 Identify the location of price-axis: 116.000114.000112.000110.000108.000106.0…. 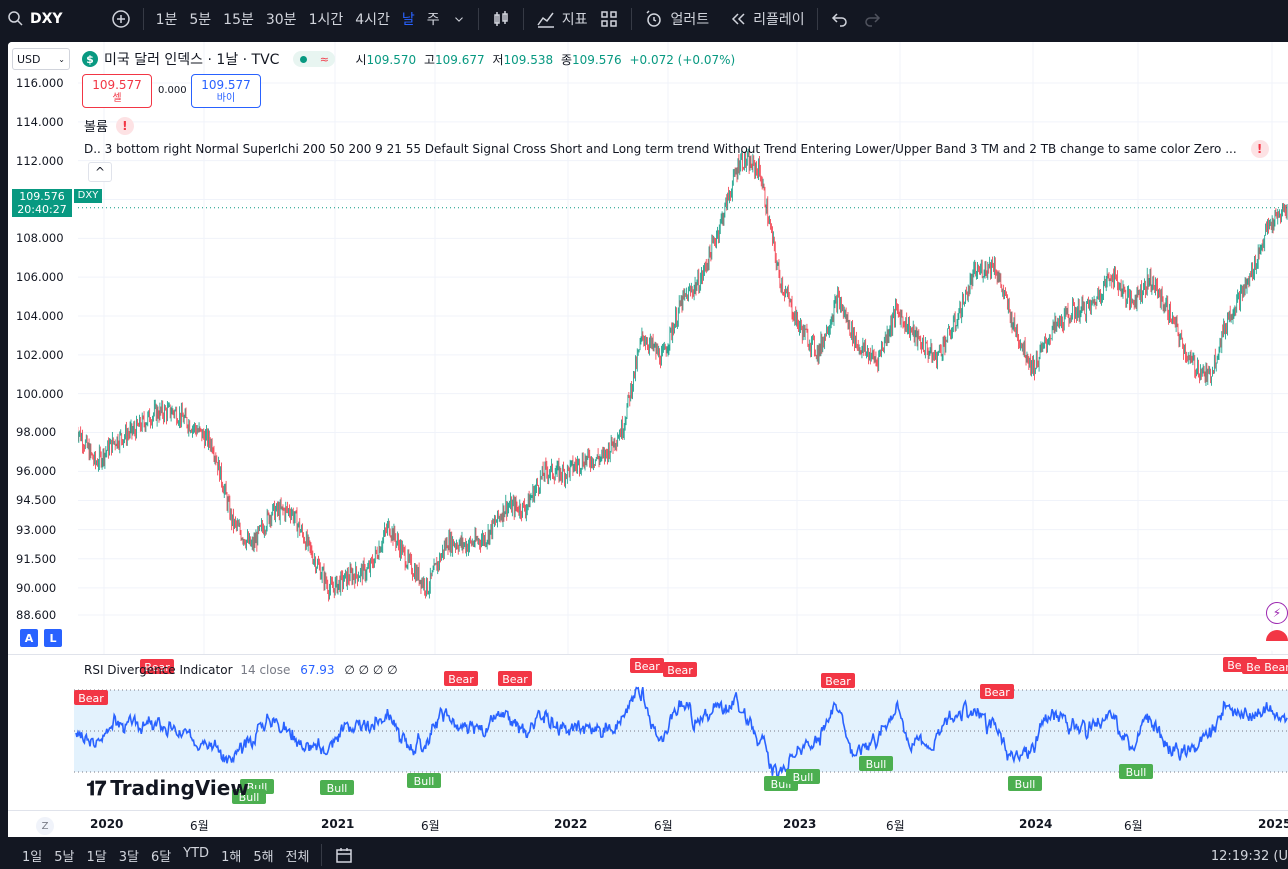
(43, 348).